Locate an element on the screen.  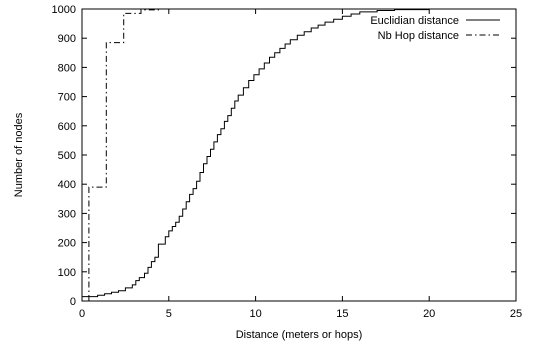
series-line-nb-hop is located at coordinates (128, 154).